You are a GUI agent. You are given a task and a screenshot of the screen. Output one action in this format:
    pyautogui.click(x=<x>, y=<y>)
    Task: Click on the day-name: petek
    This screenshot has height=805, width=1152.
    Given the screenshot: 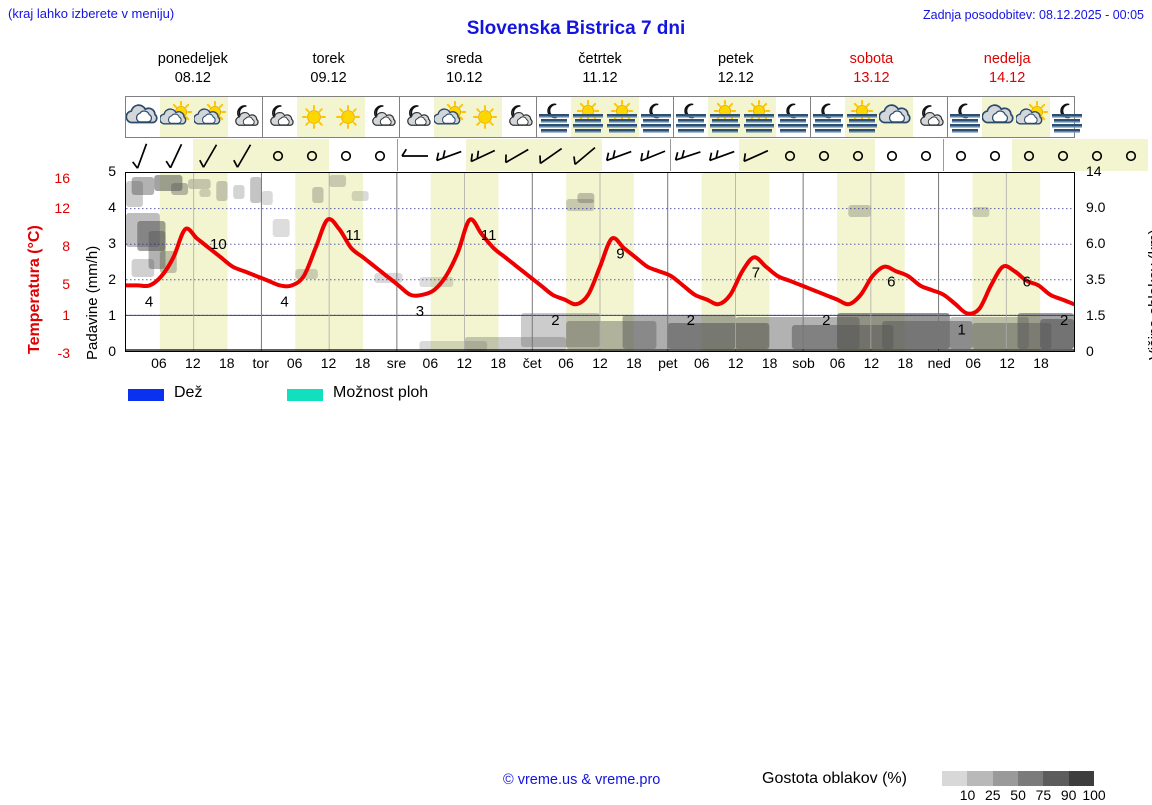 What is the action you would take?
    pyautogui.click(x=736, y=59)
    